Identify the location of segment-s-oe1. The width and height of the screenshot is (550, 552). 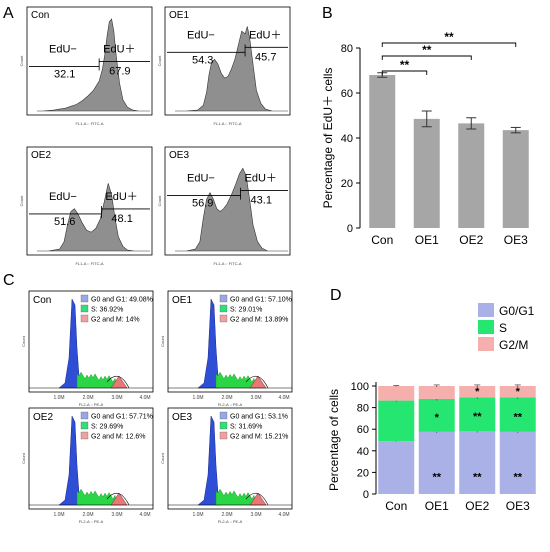
(436, 415).